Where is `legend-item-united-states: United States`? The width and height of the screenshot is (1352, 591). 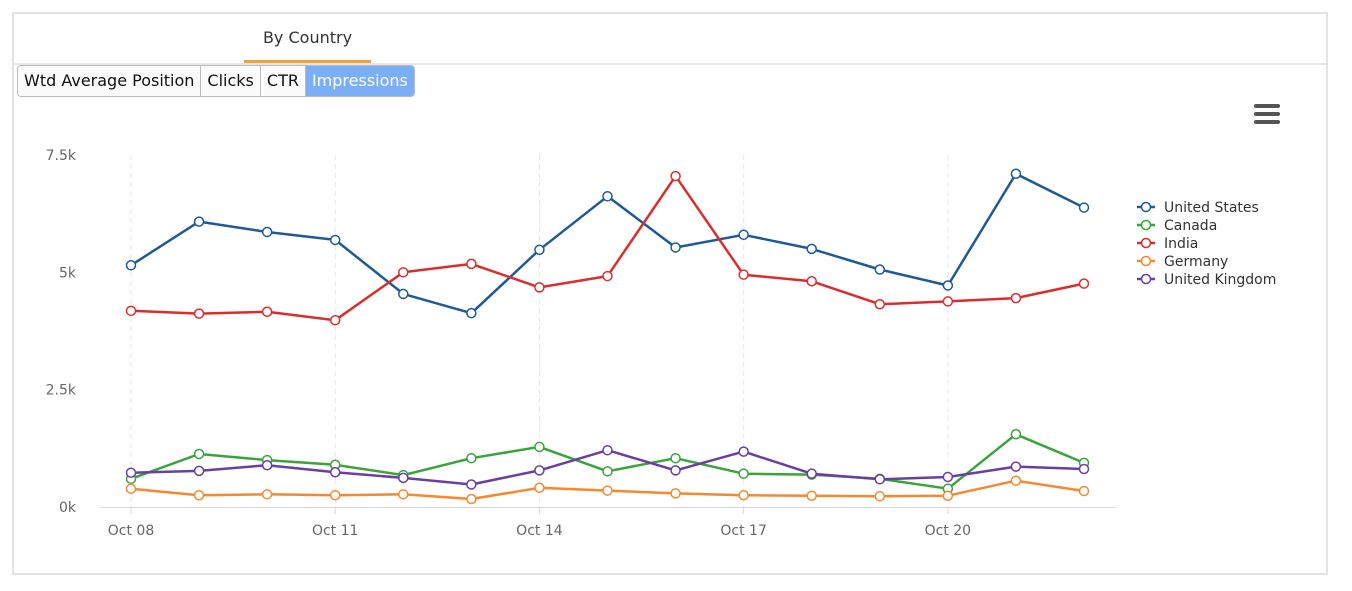 legend-item-united-states: United States is located at coordinates (1198, 208).